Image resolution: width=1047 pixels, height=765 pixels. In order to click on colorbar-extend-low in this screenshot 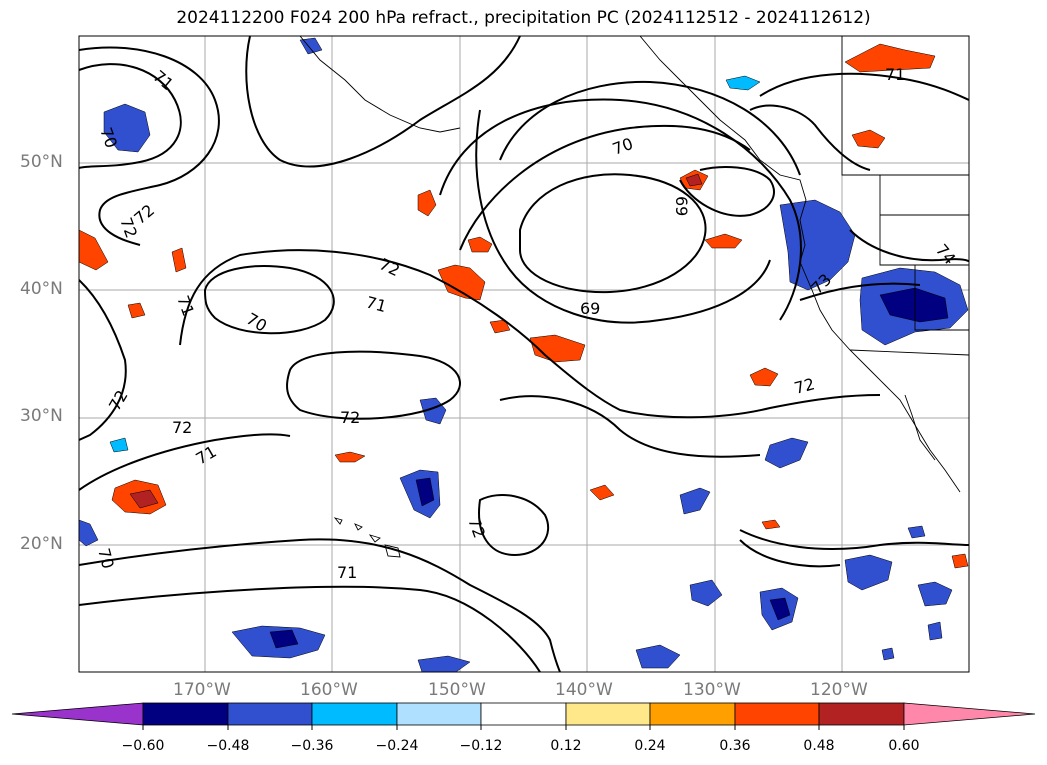, I will do `click(77, 714)`.